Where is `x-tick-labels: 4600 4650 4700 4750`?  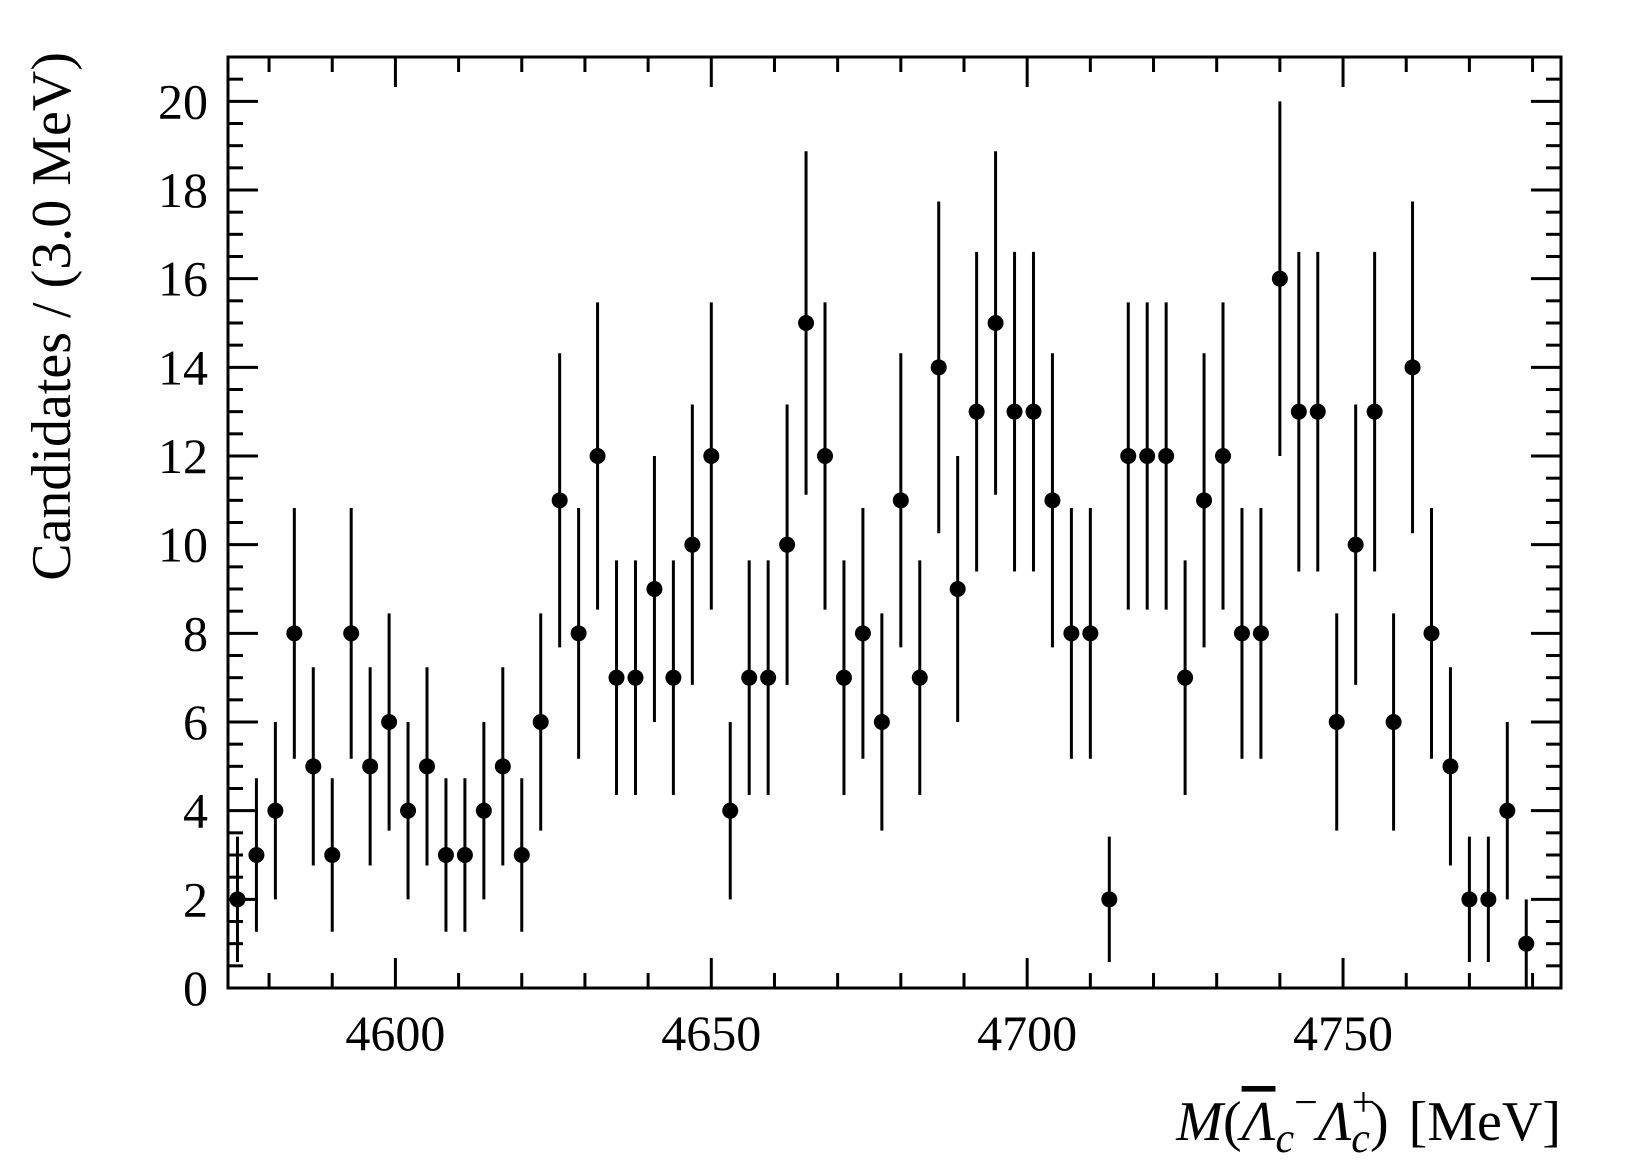
x-tick-labels: 4600 4650 4700 4750 is located at coordinates (869, 1033).